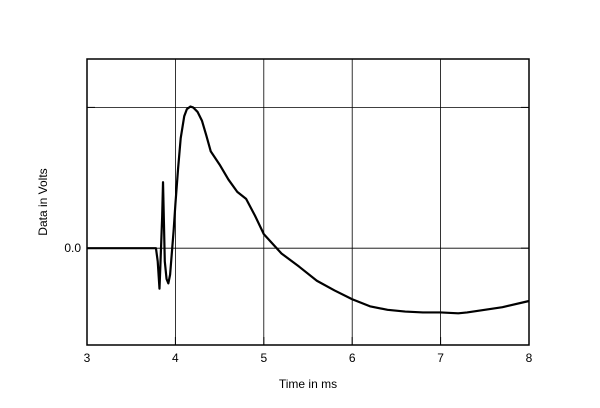 Image resolution: width=600 pixels, height=408 pixels. Describe the element at coordinates (87, 358) in the screenshot. I see `x-tick-label: 3` at that location.